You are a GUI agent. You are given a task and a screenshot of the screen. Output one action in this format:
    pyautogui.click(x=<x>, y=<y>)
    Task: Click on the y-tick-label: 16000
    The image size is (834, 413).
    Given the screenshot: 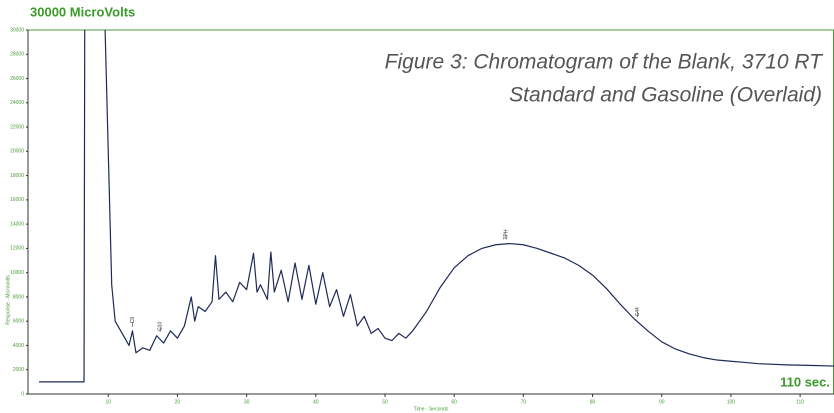 What is the action you would take?
    pyautogui.click(x=17, y=200)
    